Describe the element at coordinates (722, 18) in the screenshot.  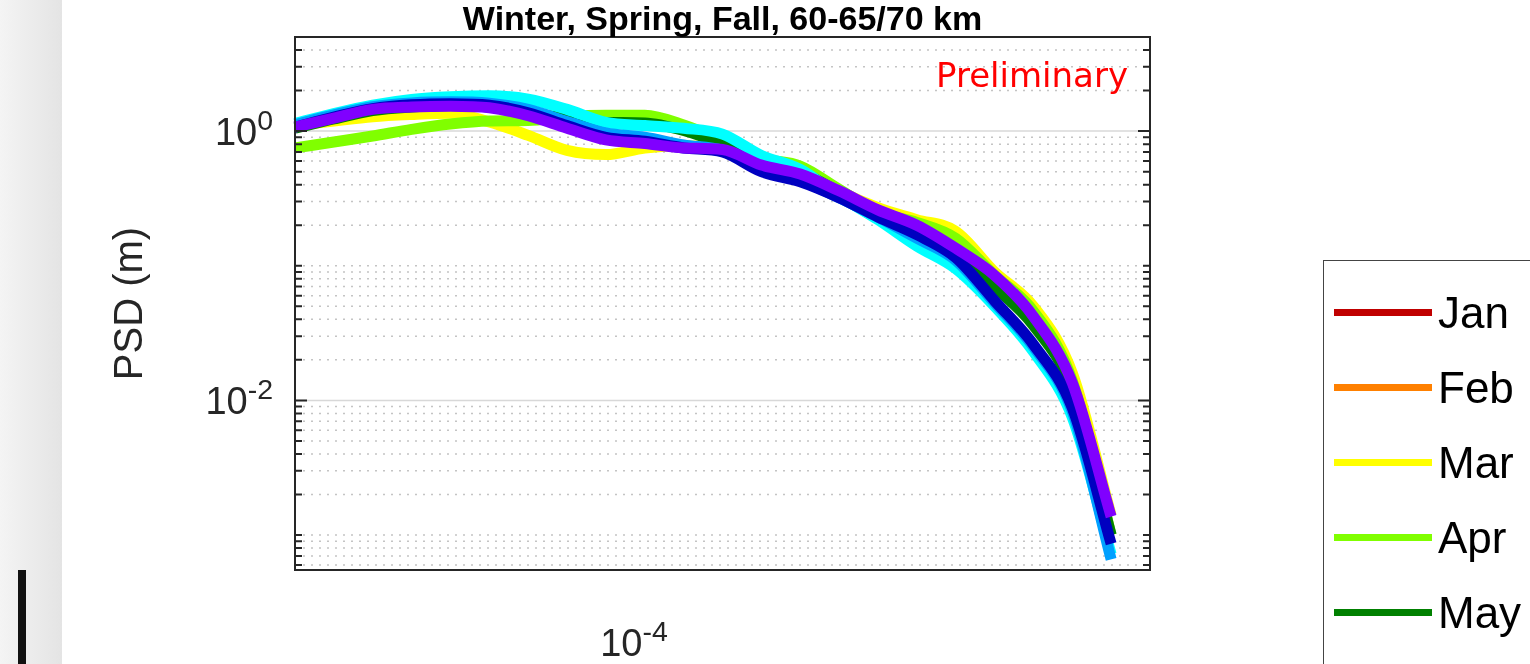
I see `chart-title: Winter, Spring, Fall, 60-65/70 km` at that location.